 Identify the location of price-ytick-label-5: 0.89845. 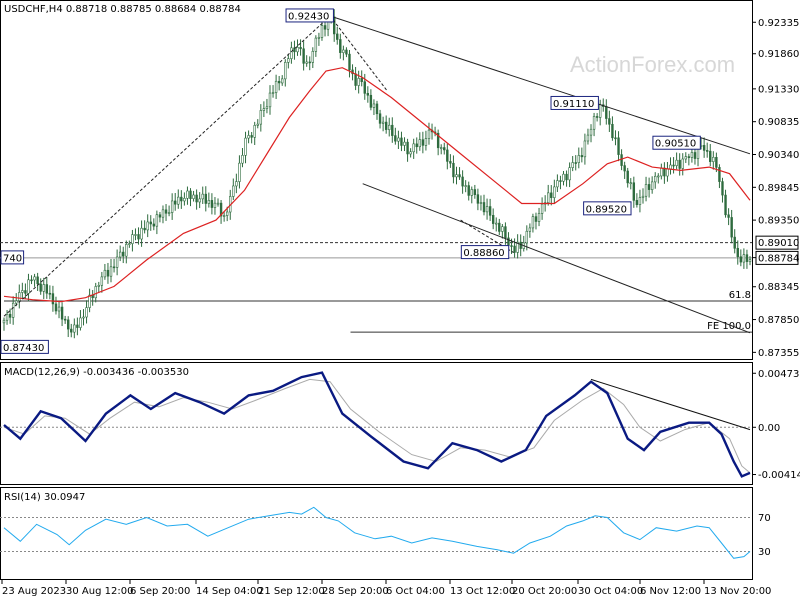
(778, 188).